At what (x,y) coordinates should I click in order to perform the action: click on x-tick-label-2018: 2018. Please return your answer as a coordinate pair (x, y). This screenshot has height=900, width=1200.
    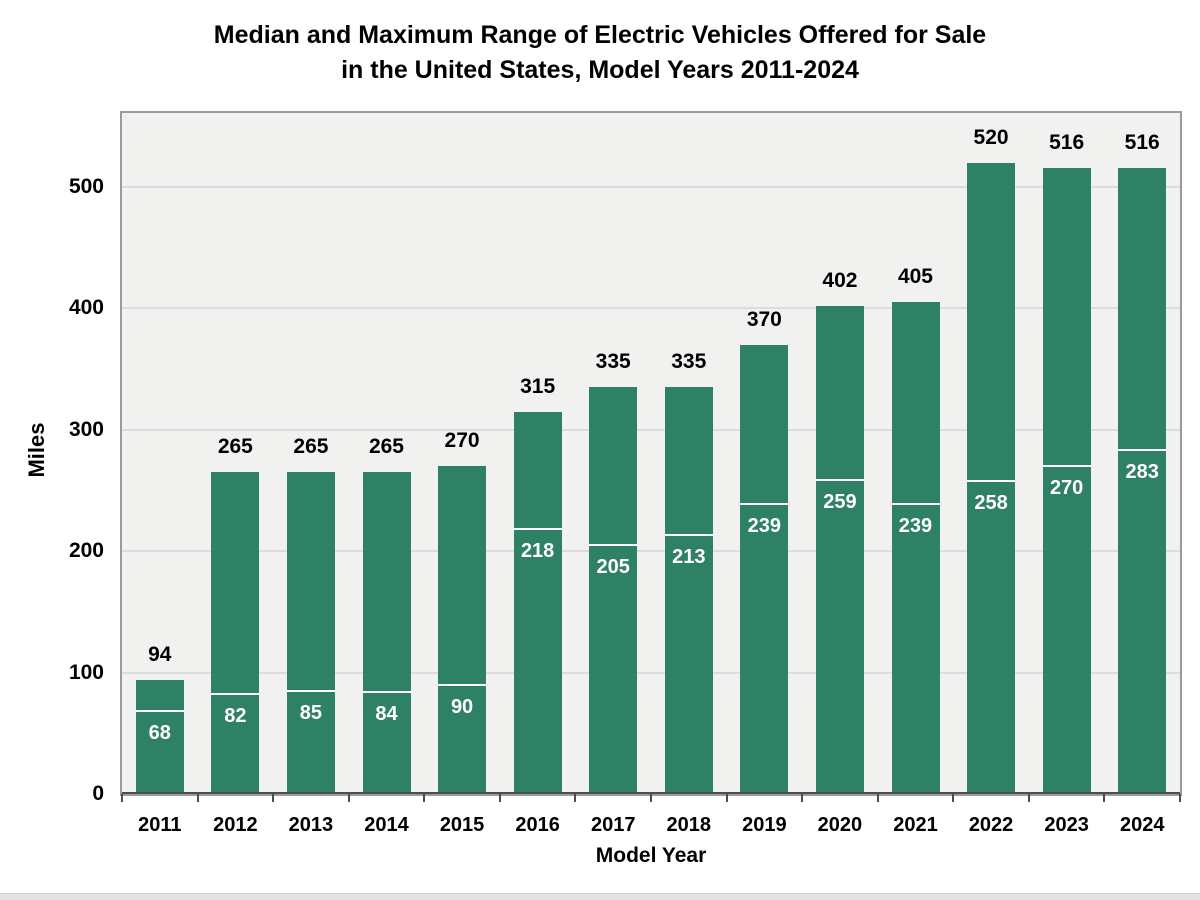
    Looking at the image, I should click on (689, 825).